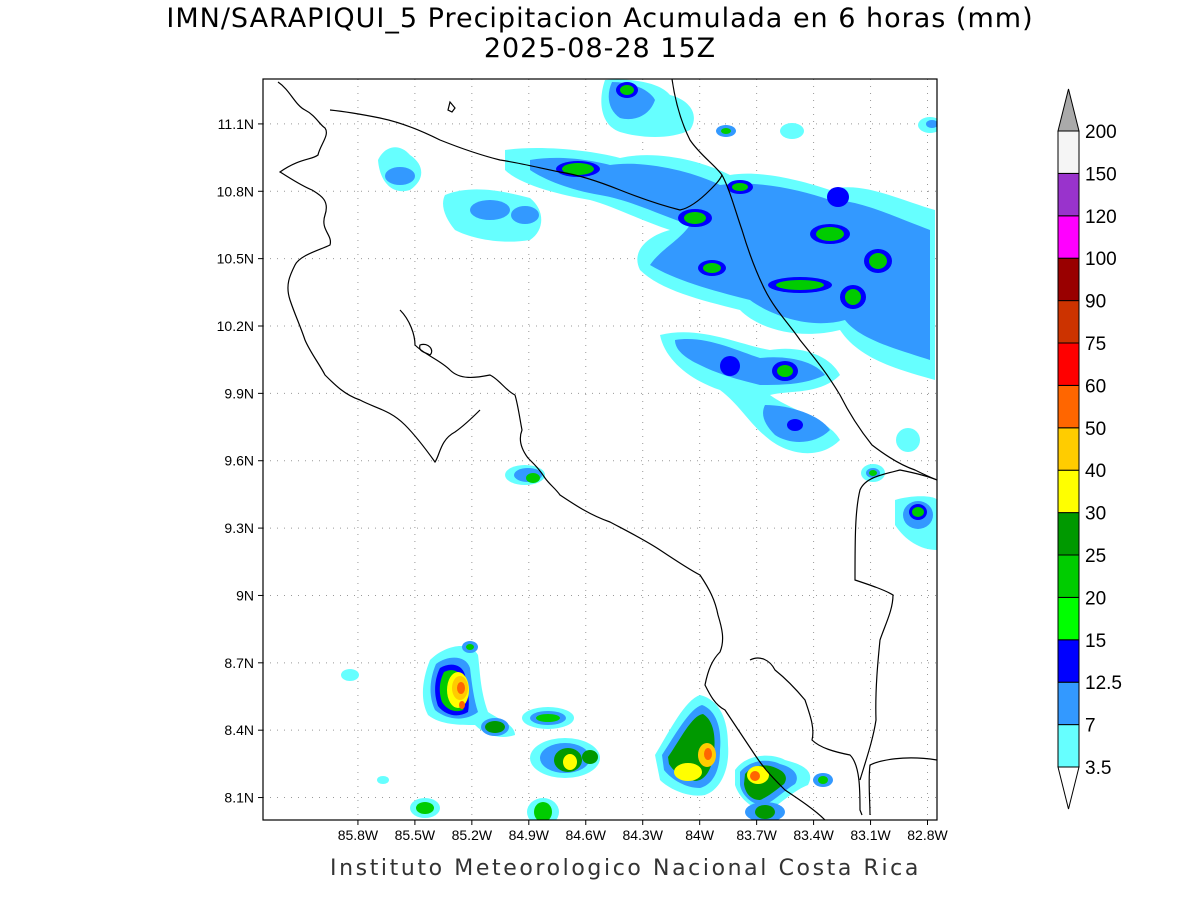  I want to click on lon-tick-label: 83.1W, so click(870, 835).